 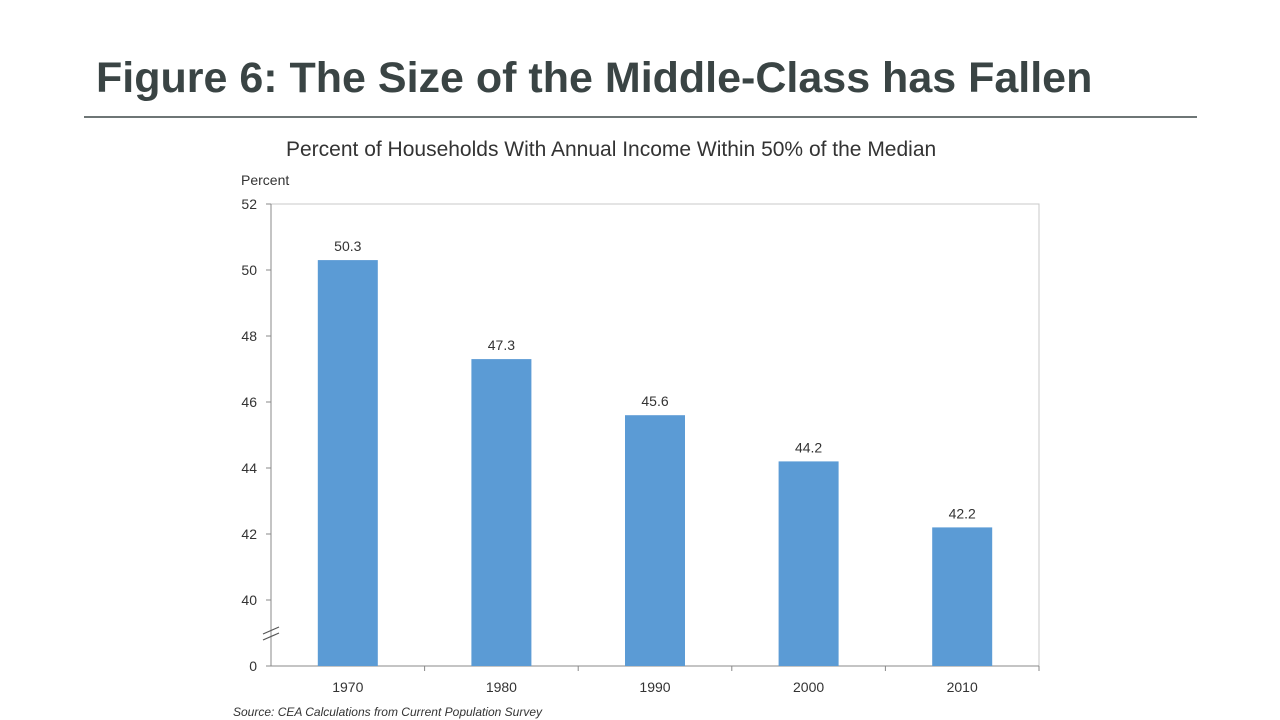 What do you see at coordinates (654, 687) in the screenshot?
I see `x-tick-label-1990: 1990` at bounding box center [654, 687].